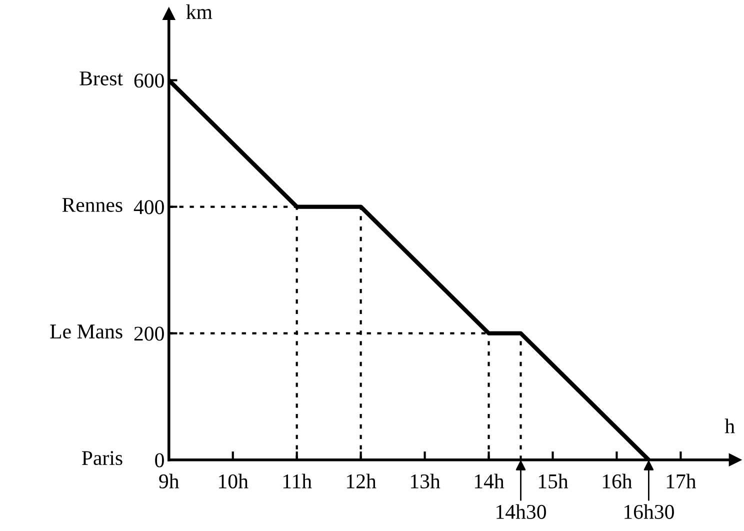 This screenshot has height=531, width=744. I want to click on x-tick-label: 14h, so click(489, 481).